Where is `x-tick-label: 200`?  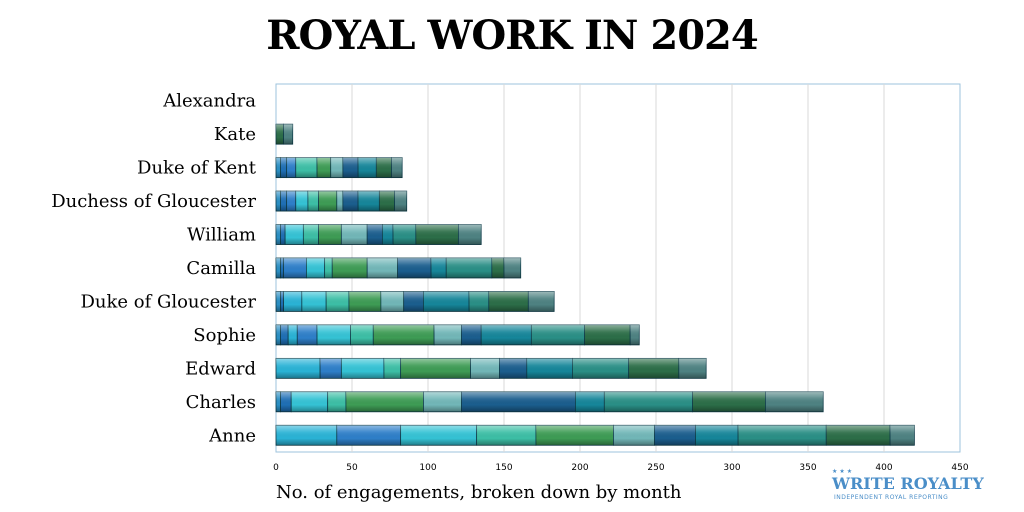 x-tick-label: 200 is located at coordinates (579, 468).